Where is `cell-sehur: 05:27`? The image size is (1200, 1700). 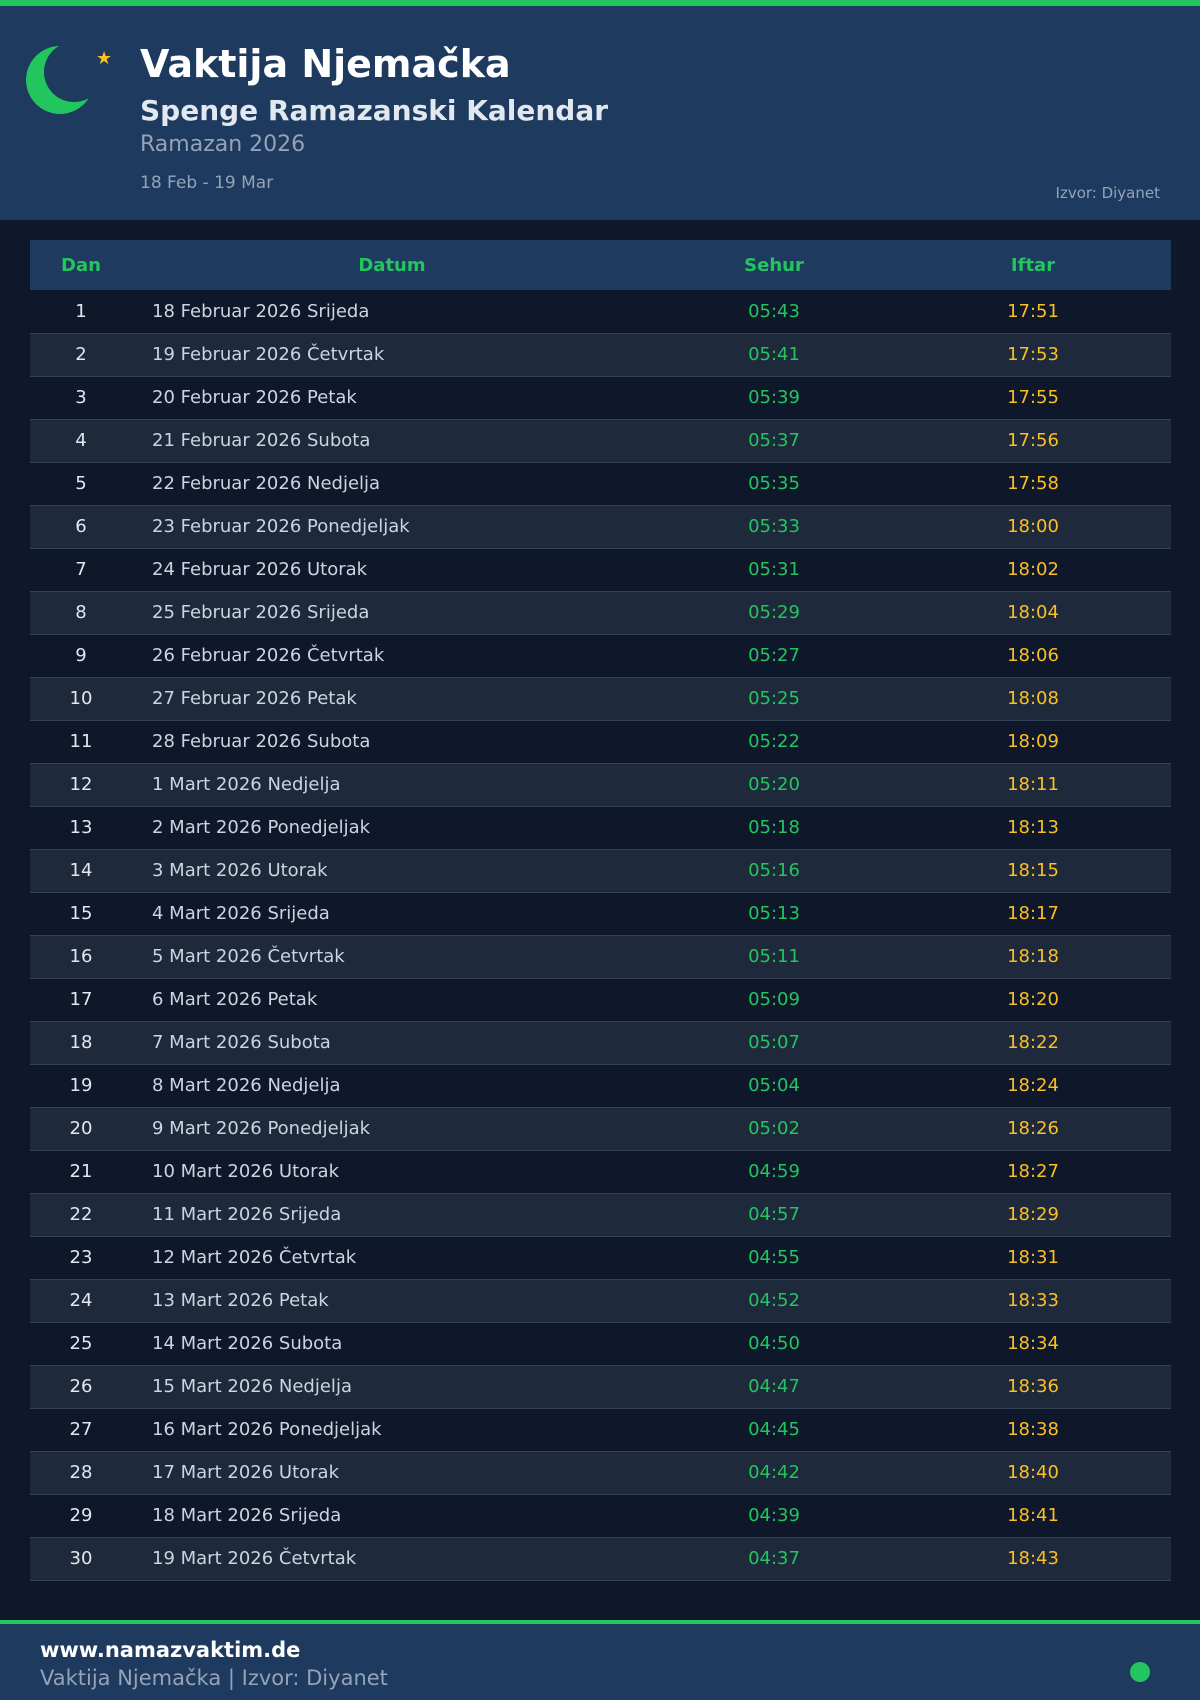
cell-sehur: 05:27 is located at coordinates (774, 655).